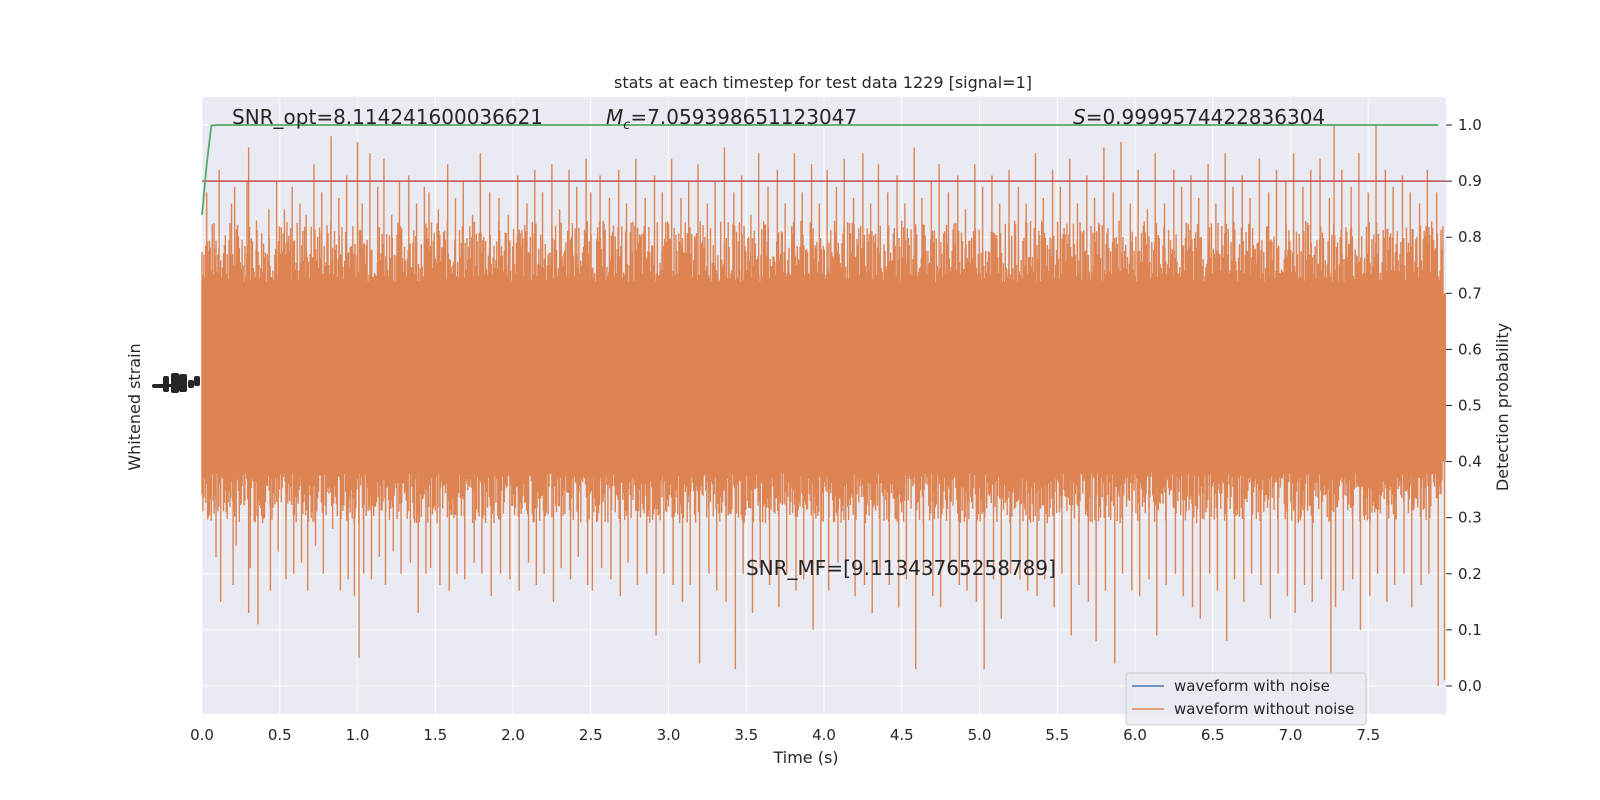 This screenshot has height=800, width=1600. Describe the element at coordinates (1213, 735) in the screenshot. I see `x-tick-label: 6.5` at that location.